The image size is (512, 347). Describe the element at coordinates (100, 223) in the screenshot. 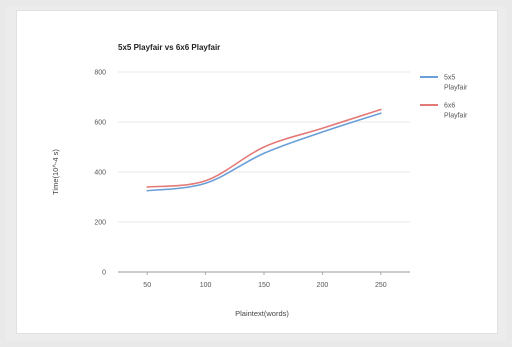

I see `y-tick-label: 200` at that location.